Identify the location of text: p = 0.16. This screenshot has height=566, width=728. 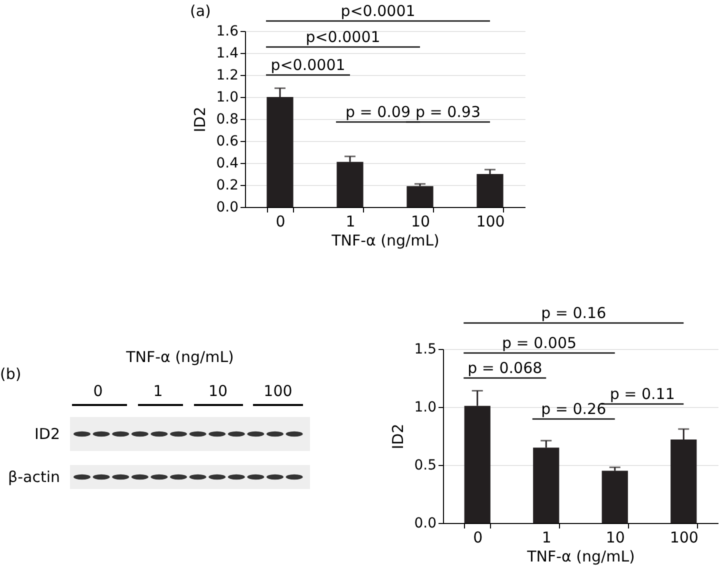
(573, 313).